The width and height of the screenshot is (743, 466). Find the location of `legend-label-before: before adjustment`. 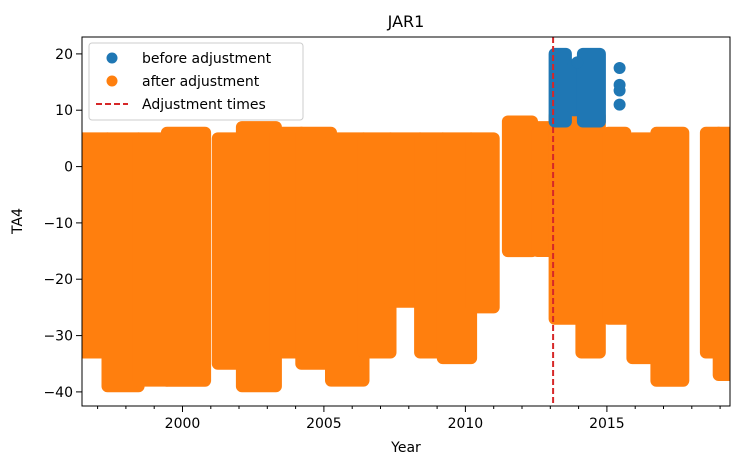

legend-label-before: before adjustment is located at coordinates (207, 59).